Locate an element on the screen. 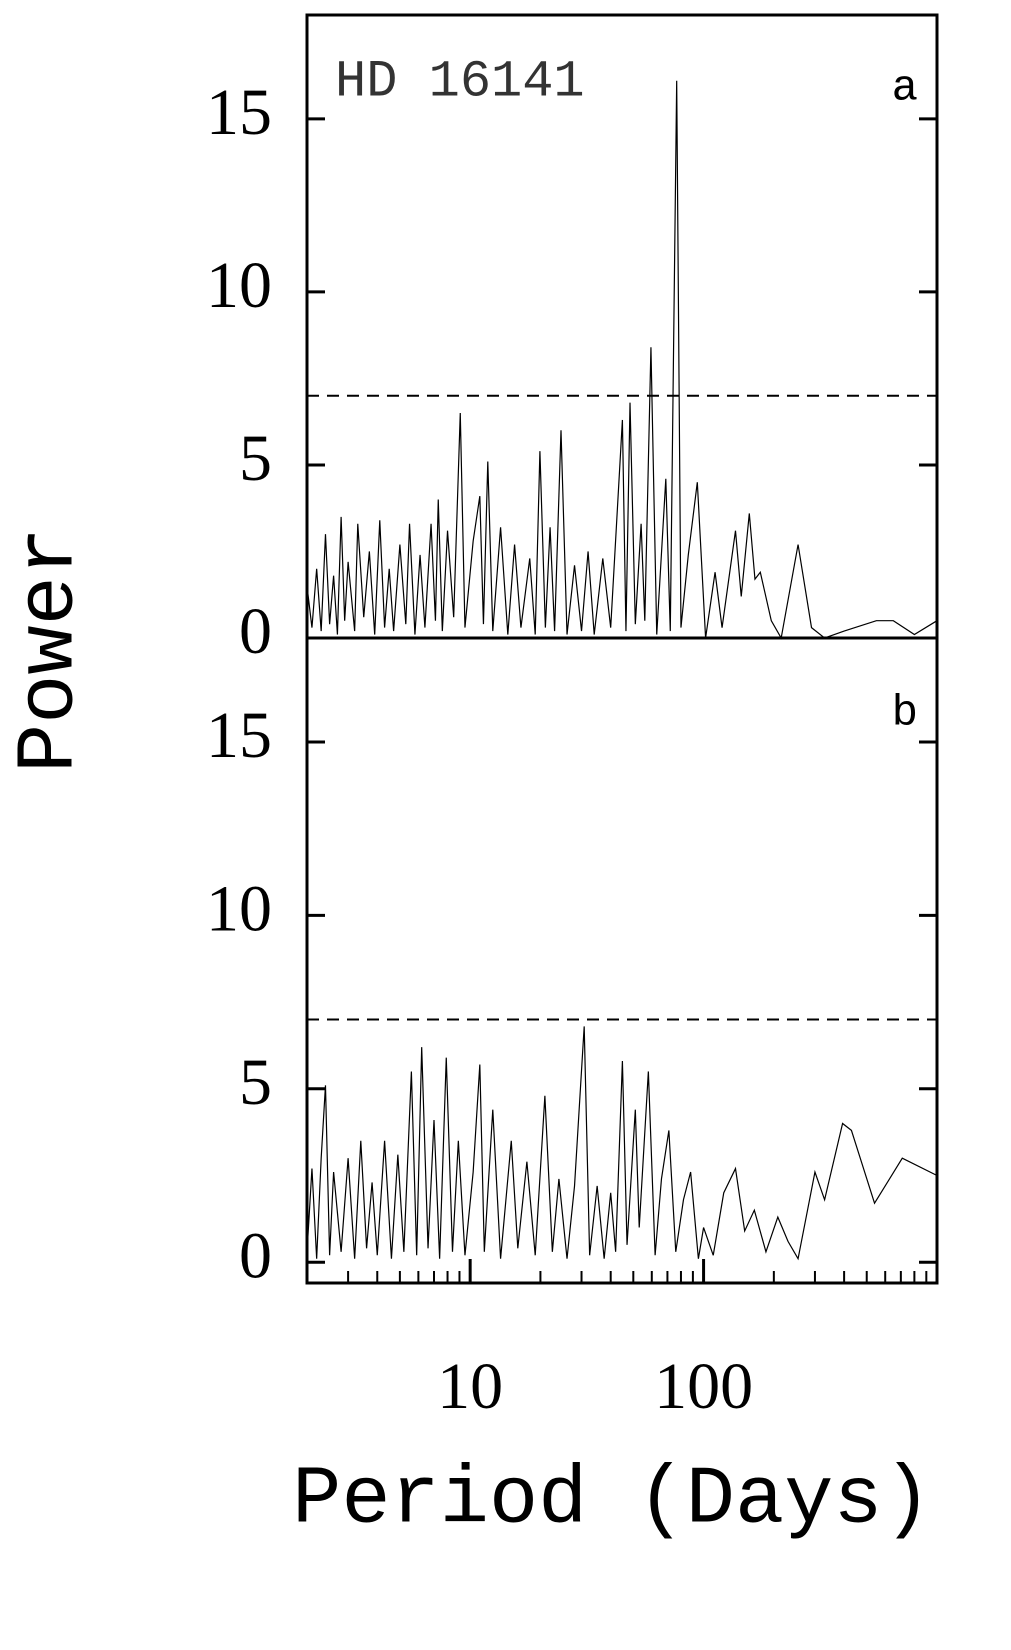 This screenshot has width=1011, height=1650. x-tick-label: 100 is located at coordinates (703, 1386).